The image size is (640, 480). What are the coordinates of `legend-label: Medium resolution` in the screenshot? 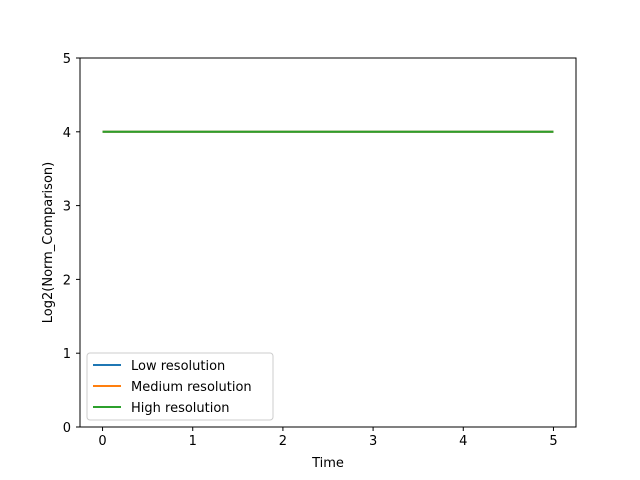 It's located at (191, 387).